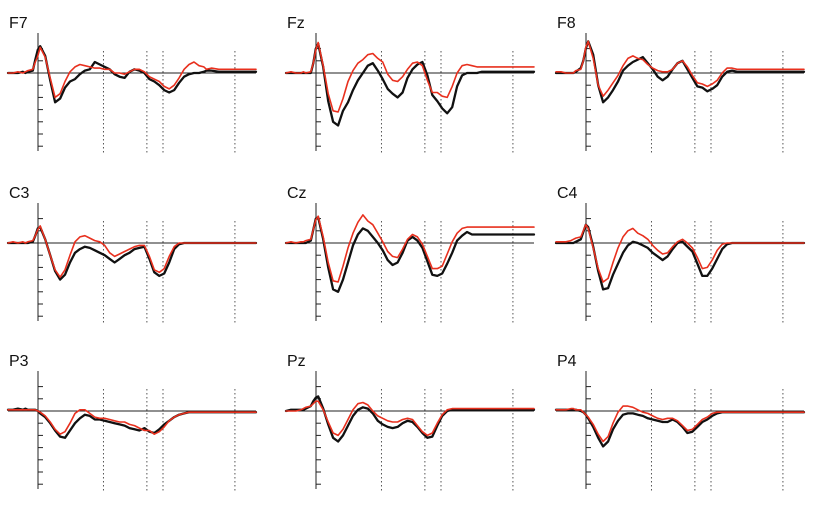 Image resolution: width=818 pixels, height=507 pixels. Describe the element at coordinates (296, 361) in the screenshot. I see `electrode-label-pz: Pz` at that location.